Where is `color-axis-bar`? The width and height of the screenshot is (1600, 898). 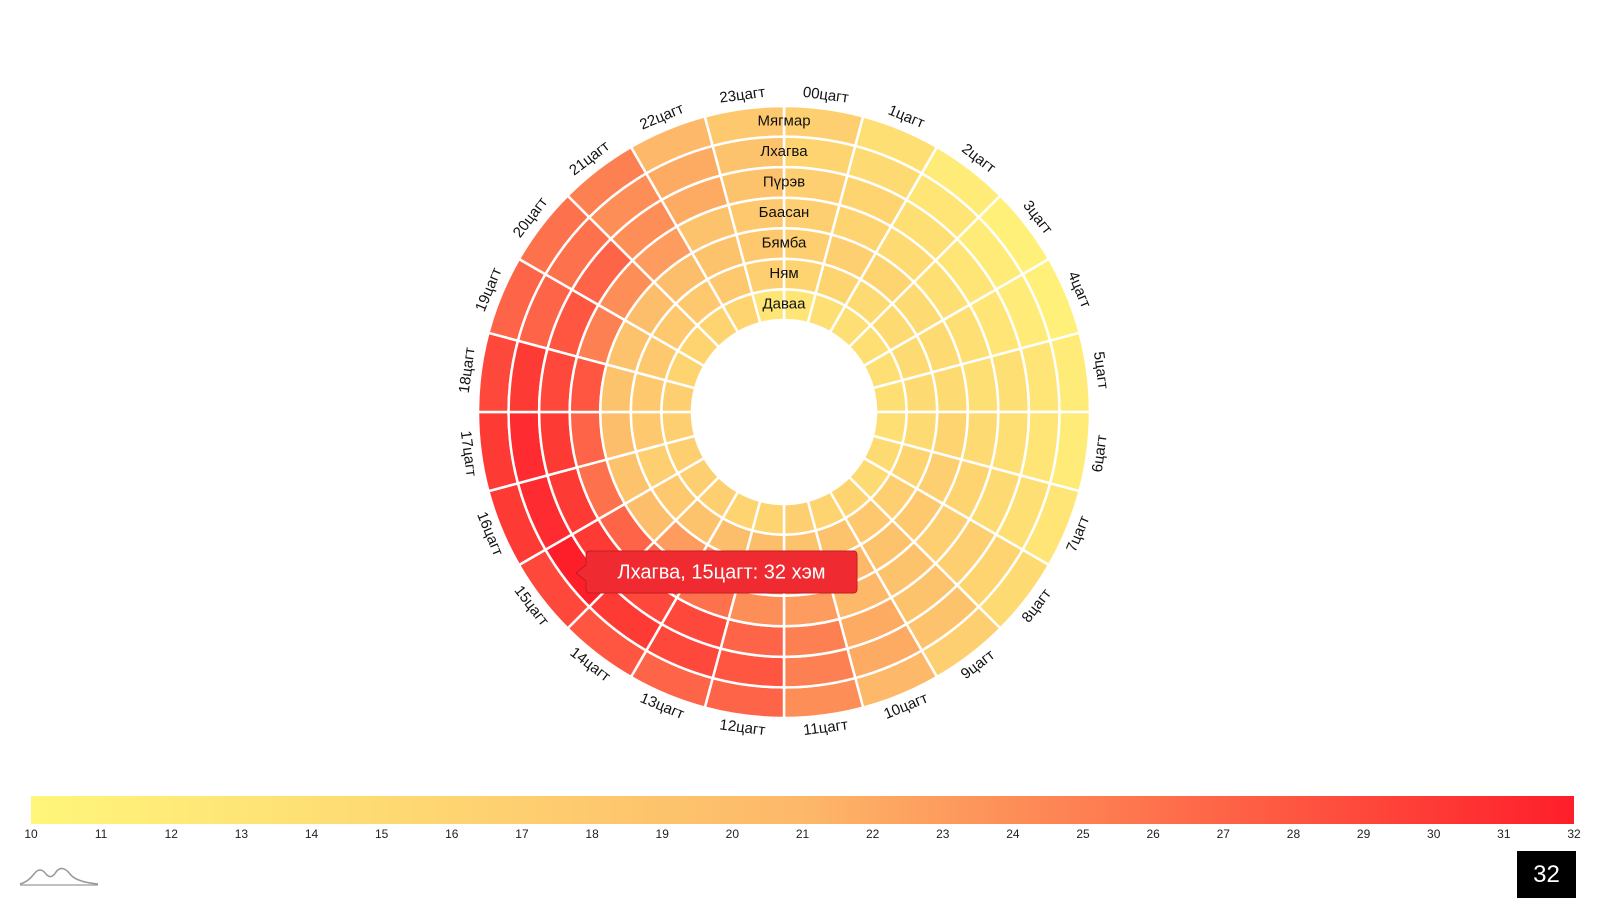 color-axis-bar is located at coordinates (802, 810).